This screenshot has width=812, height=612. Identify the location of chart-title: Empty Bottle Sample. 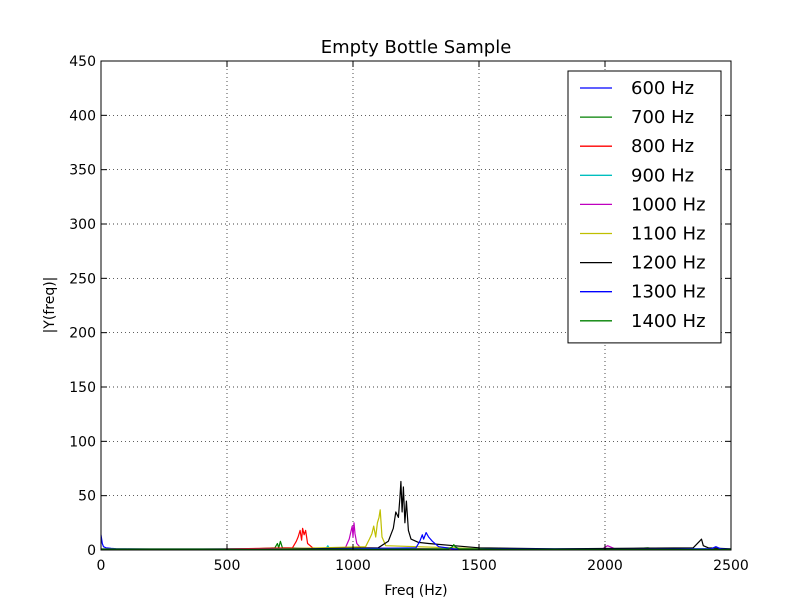
(416, 47).